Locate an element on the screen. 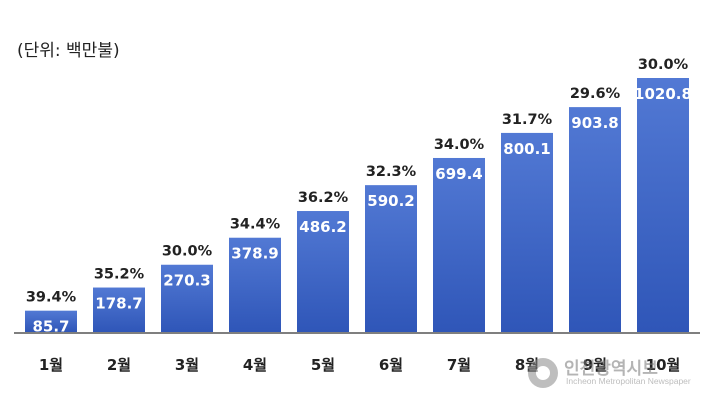  watermark-subtitle: Incheon Metropolitan Newspaper is located at coordinates (628, 381).